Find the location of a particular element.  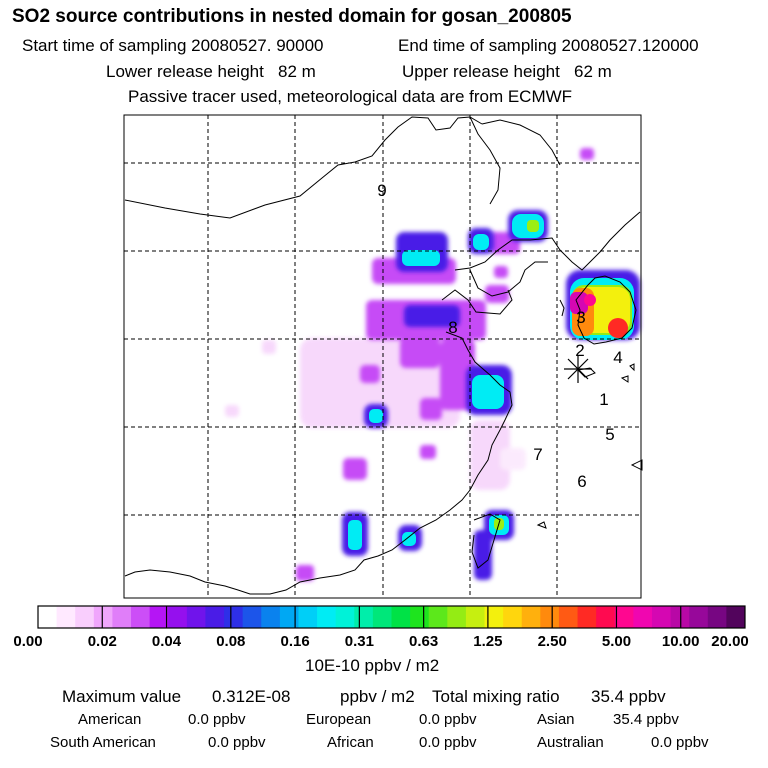

region-label: 9 is located at coordinates (381, 190).